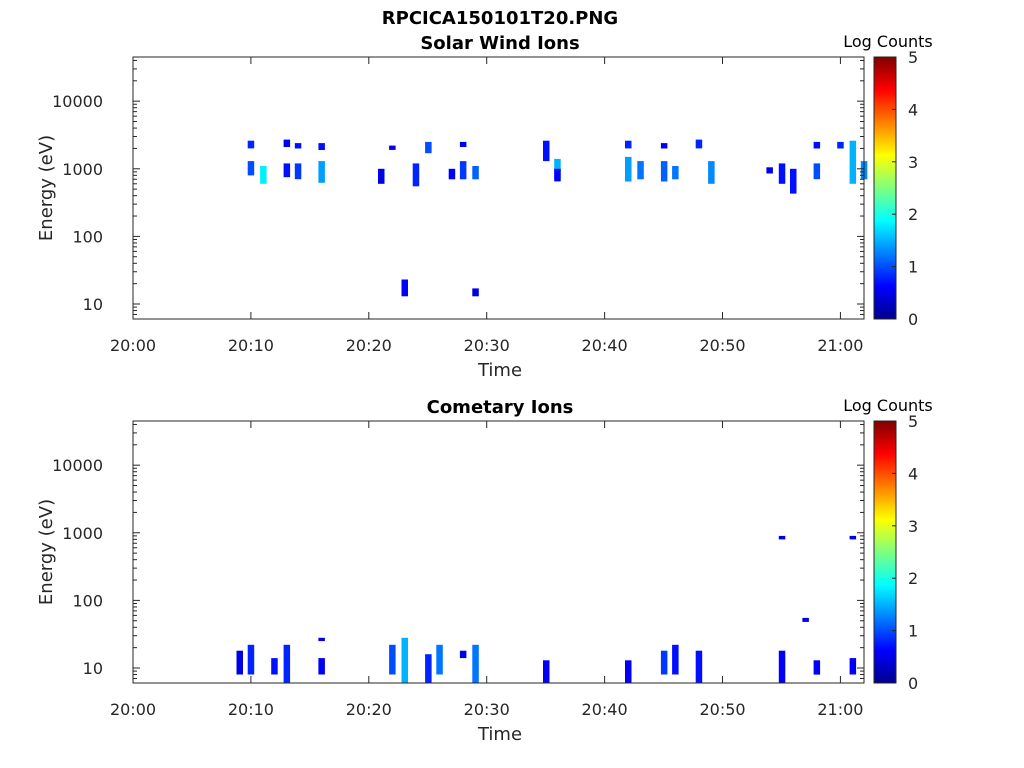 The image size is (1024, 768). I want to click on panel-title: Solar Wind Ions, so click(499, 43).